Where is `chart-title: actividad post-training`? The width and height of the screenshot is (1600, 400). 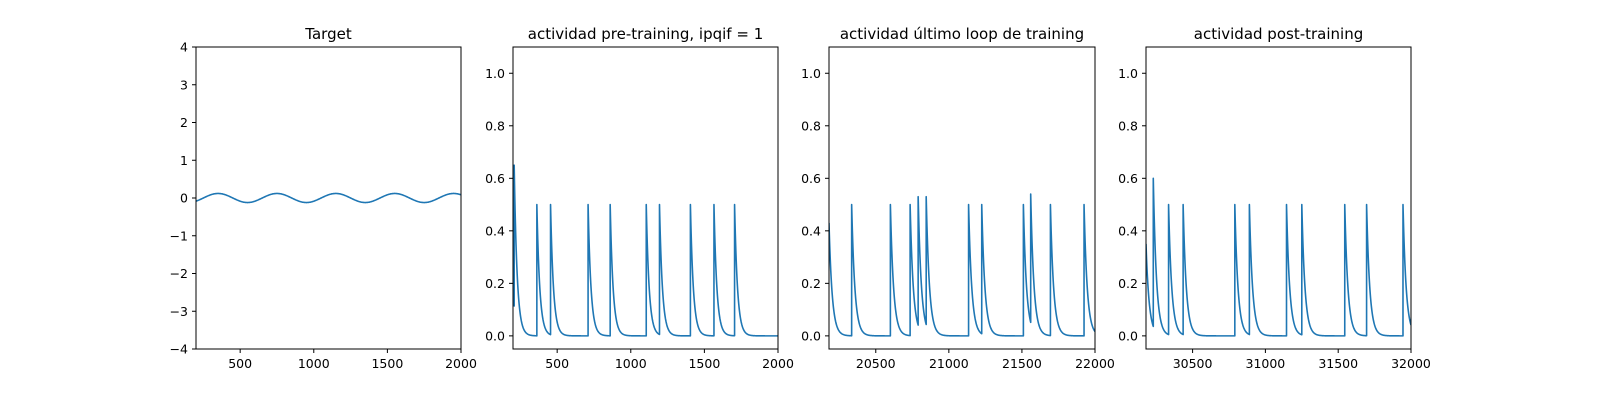 chart-title: actividad post-training is located at coordinates (1278, 34).